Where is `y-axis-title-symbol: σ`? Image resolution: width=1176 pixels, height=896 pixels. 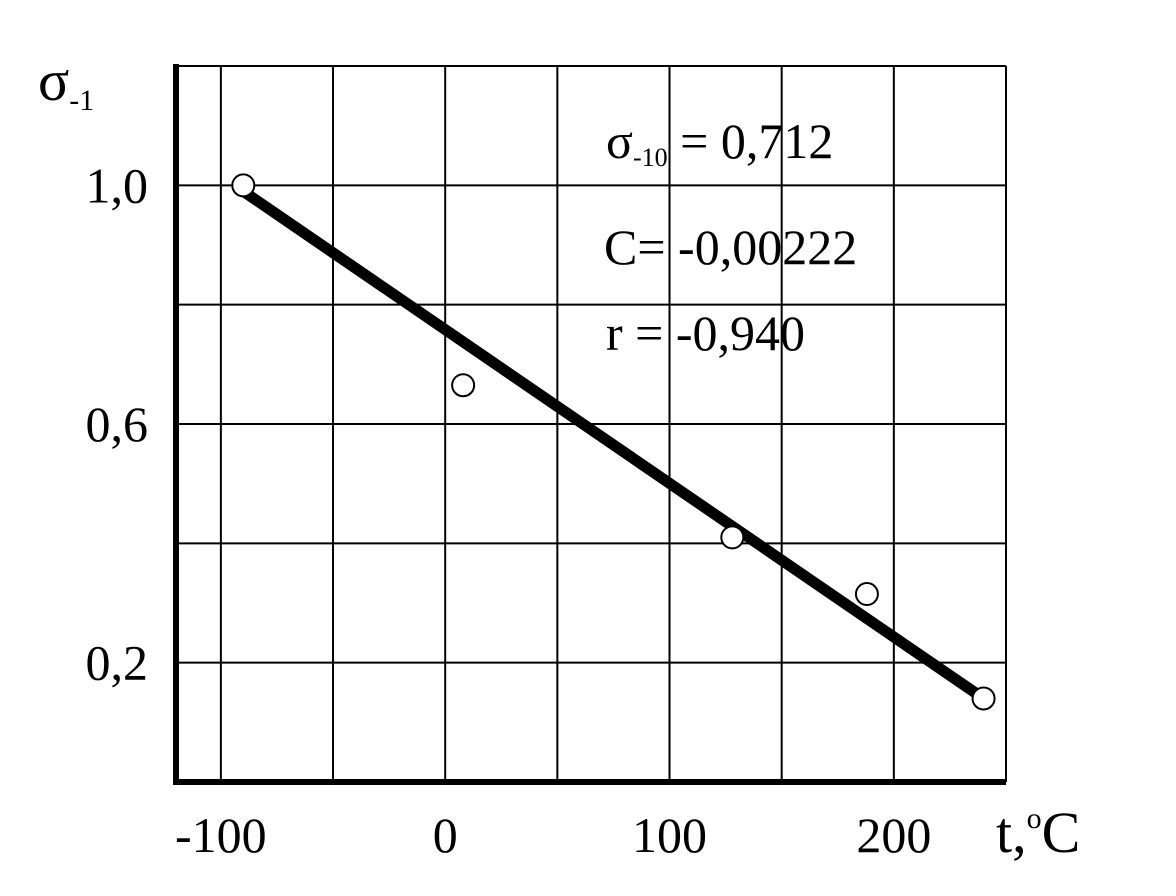 y-axis-title-symbol: σ is located at coordinates (53, 80).